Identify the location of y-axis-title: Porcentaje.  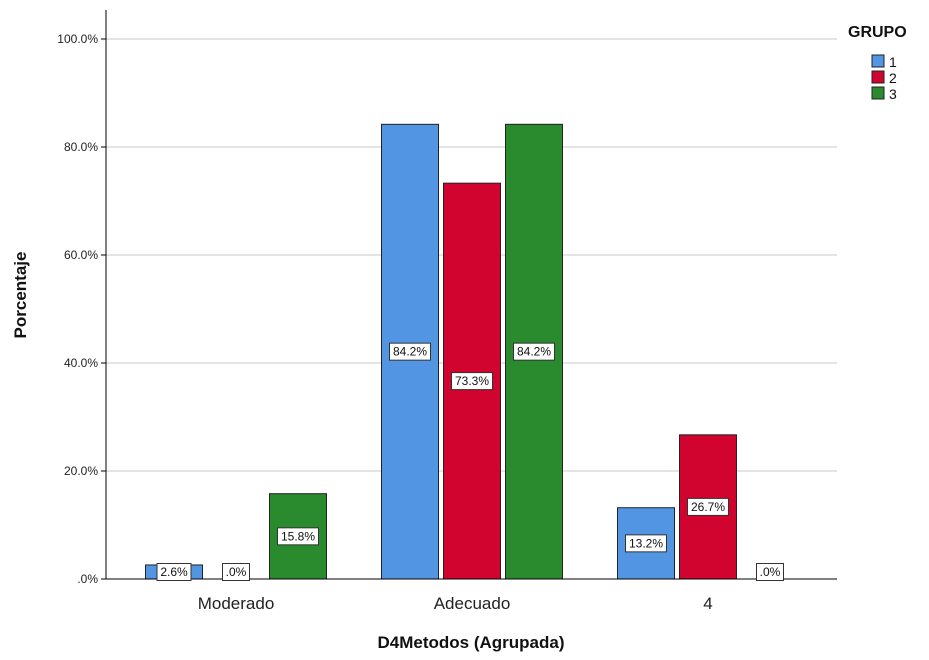
(20, 295).